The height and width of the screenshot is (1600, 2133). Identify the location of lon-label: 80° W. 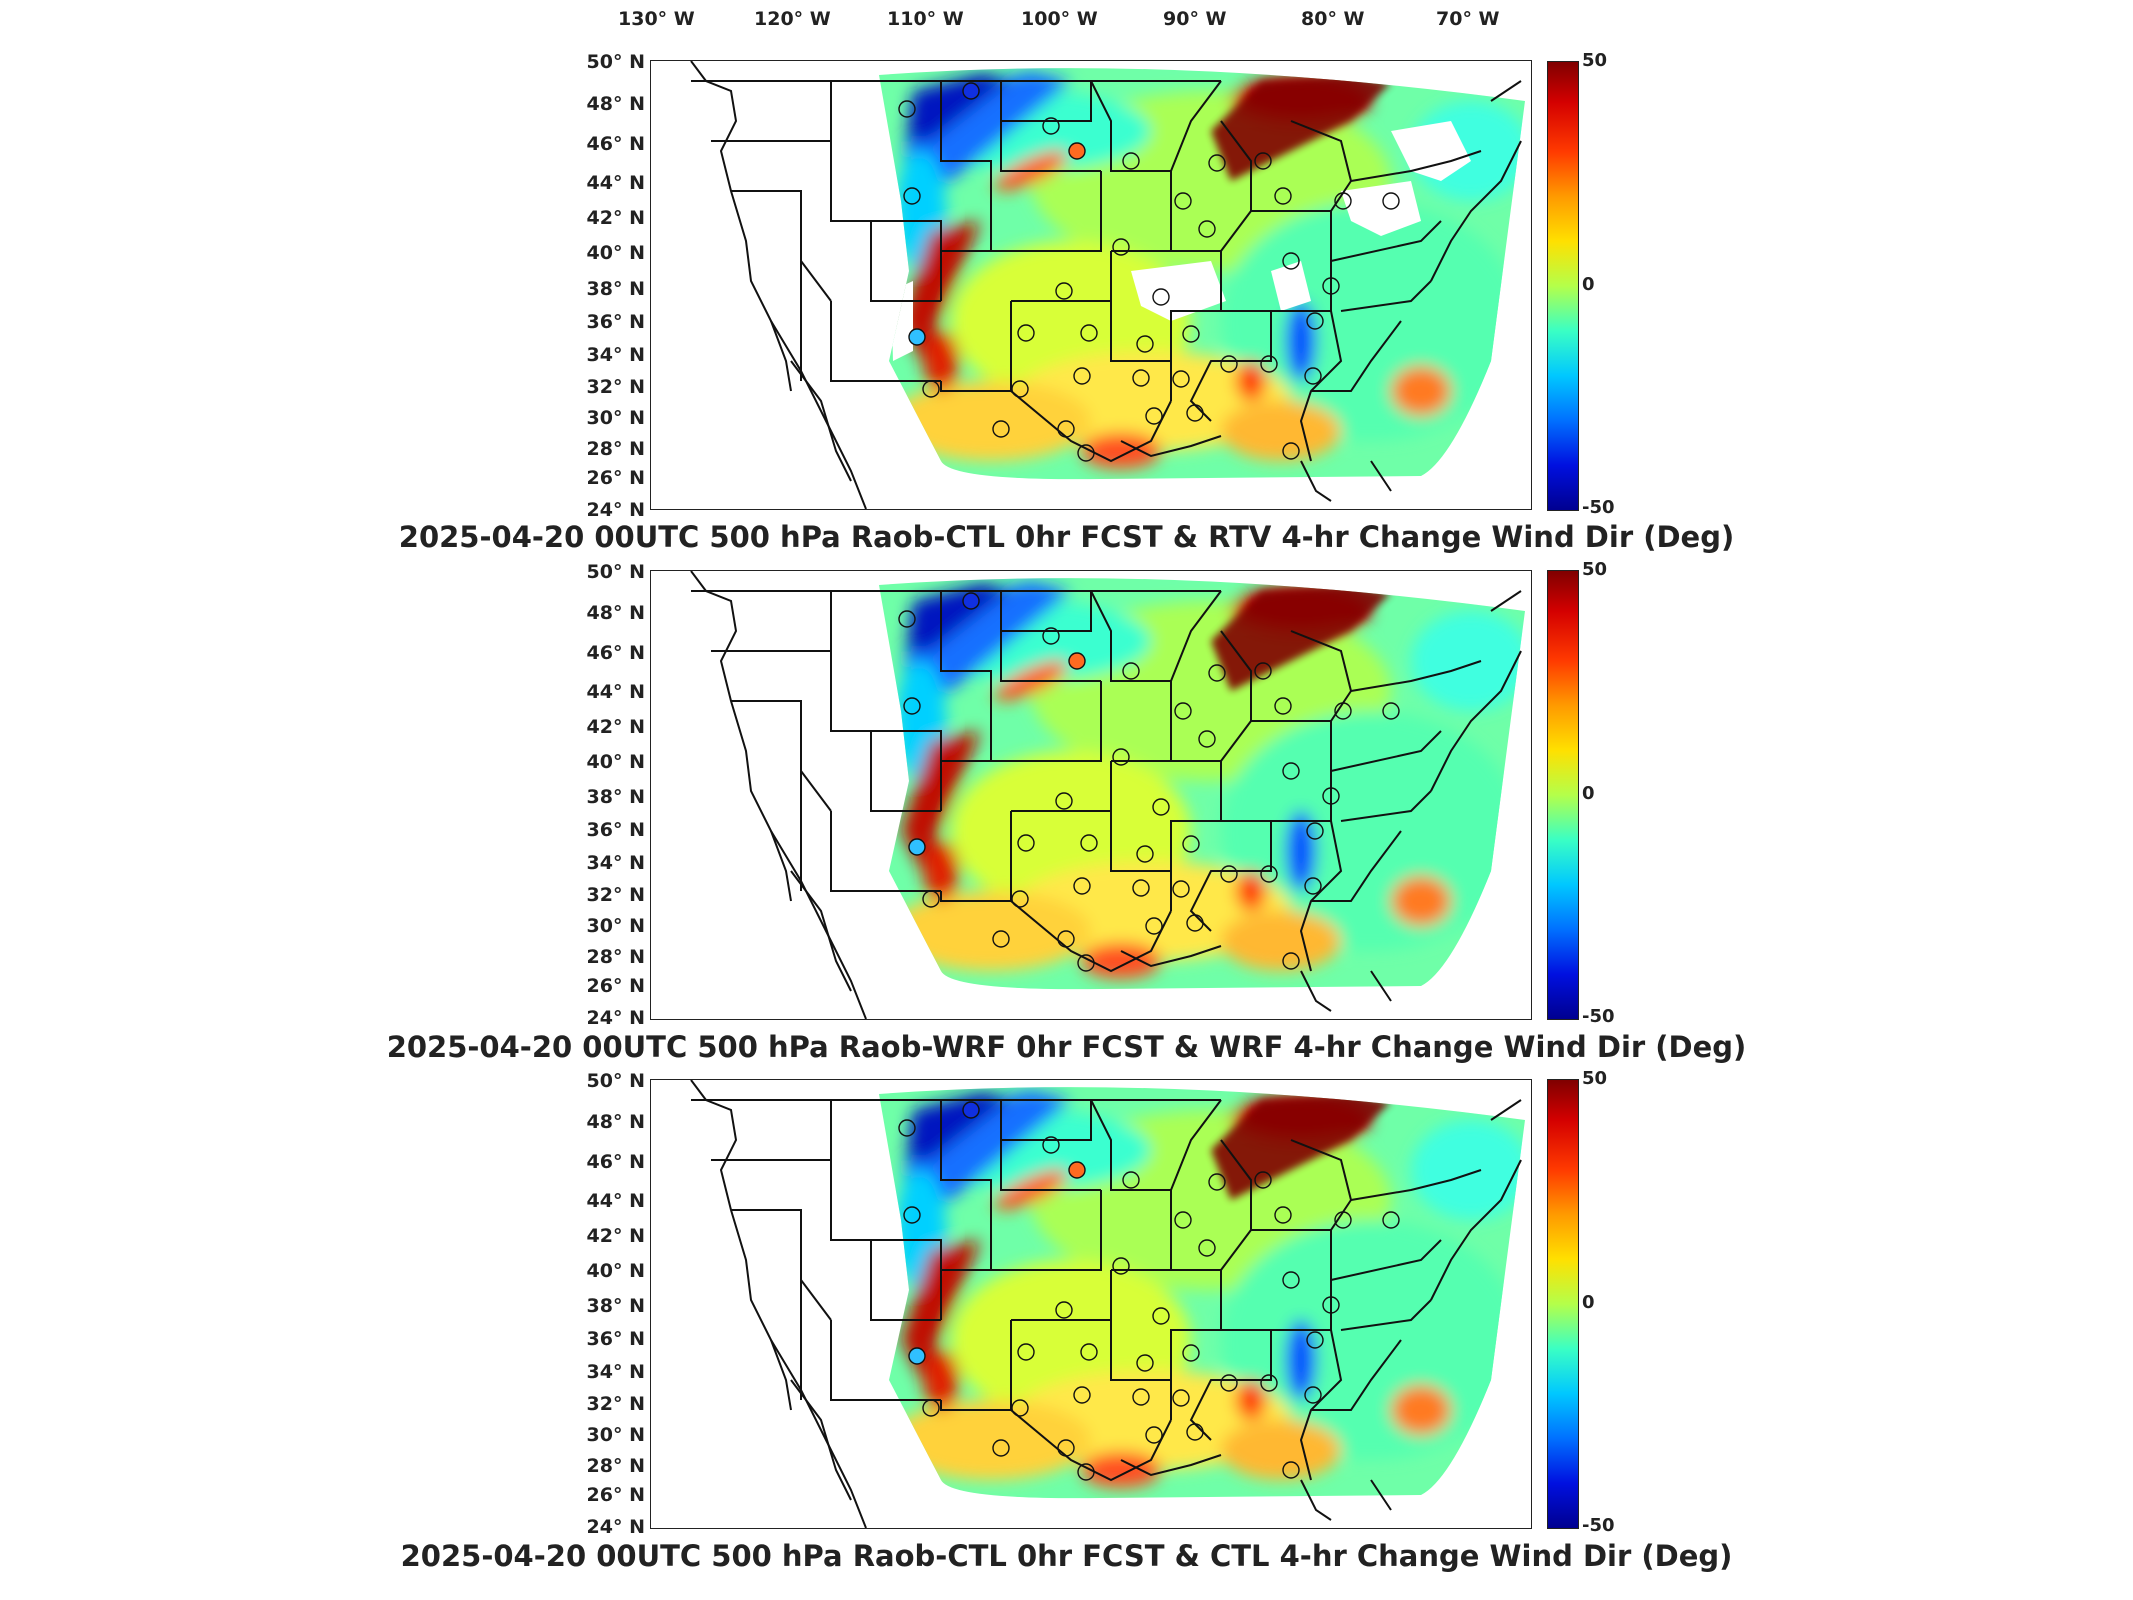
(1333, 19).